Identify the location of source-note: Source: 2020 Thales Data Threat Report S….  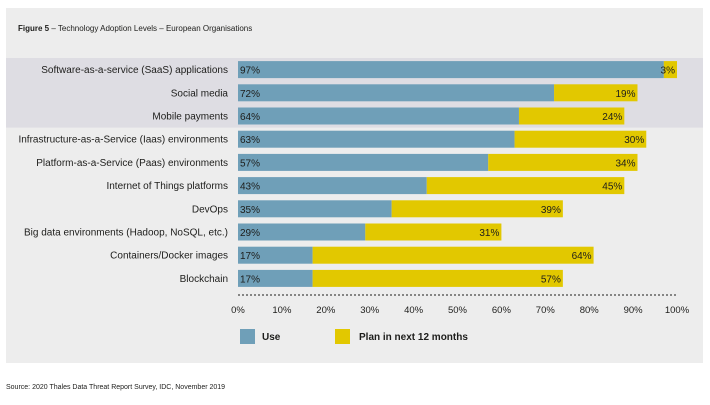
(116, 387).